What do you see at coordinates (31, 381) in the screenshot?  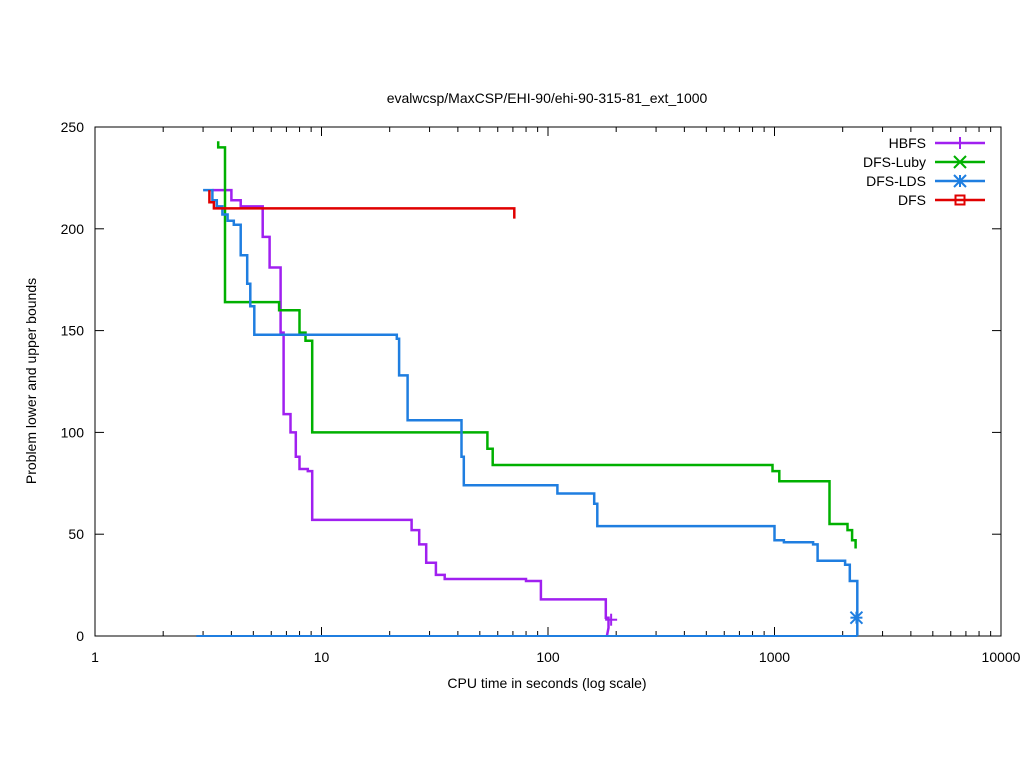 I see `y-axis-title: Problem lower and upper bounds` at bounding box center [31, 381].